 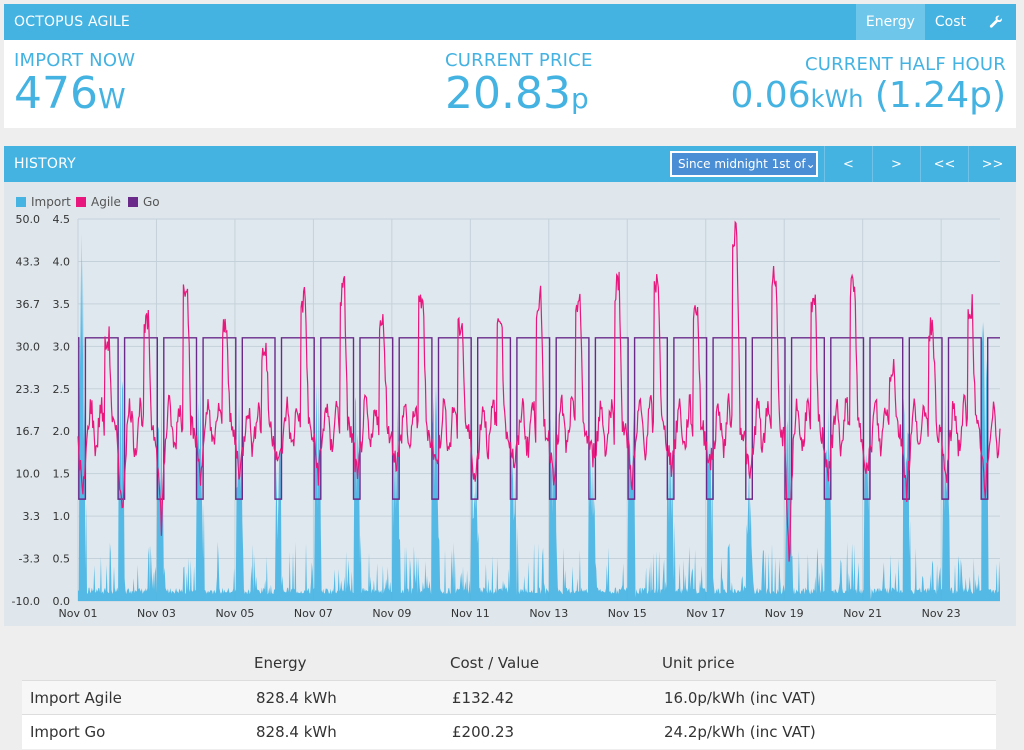 I want to click on x-tick-label: Nov 05, so click(x=234, y=613).